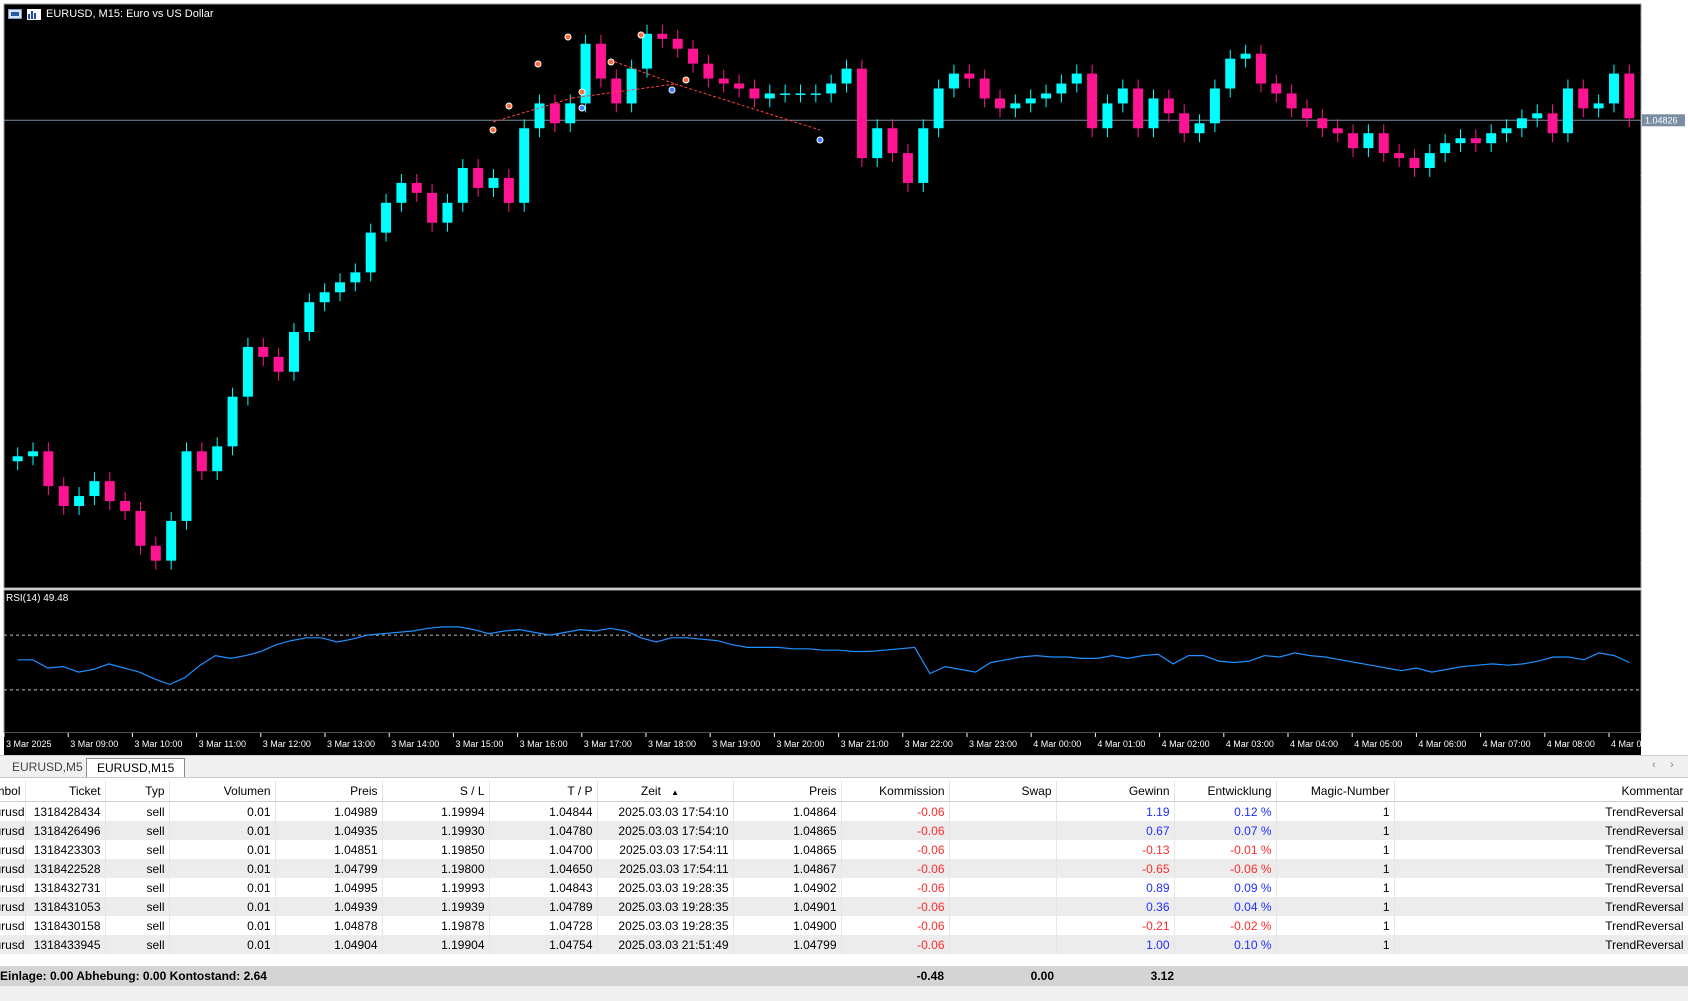 This screenshot has height=1001, width=1688. What do you see at coordinates (111, 14) in the screenshot?
I see `chart-title-bar: EURUSD, M15: Euro vs US Dollar` at bounding box center [111, 14].